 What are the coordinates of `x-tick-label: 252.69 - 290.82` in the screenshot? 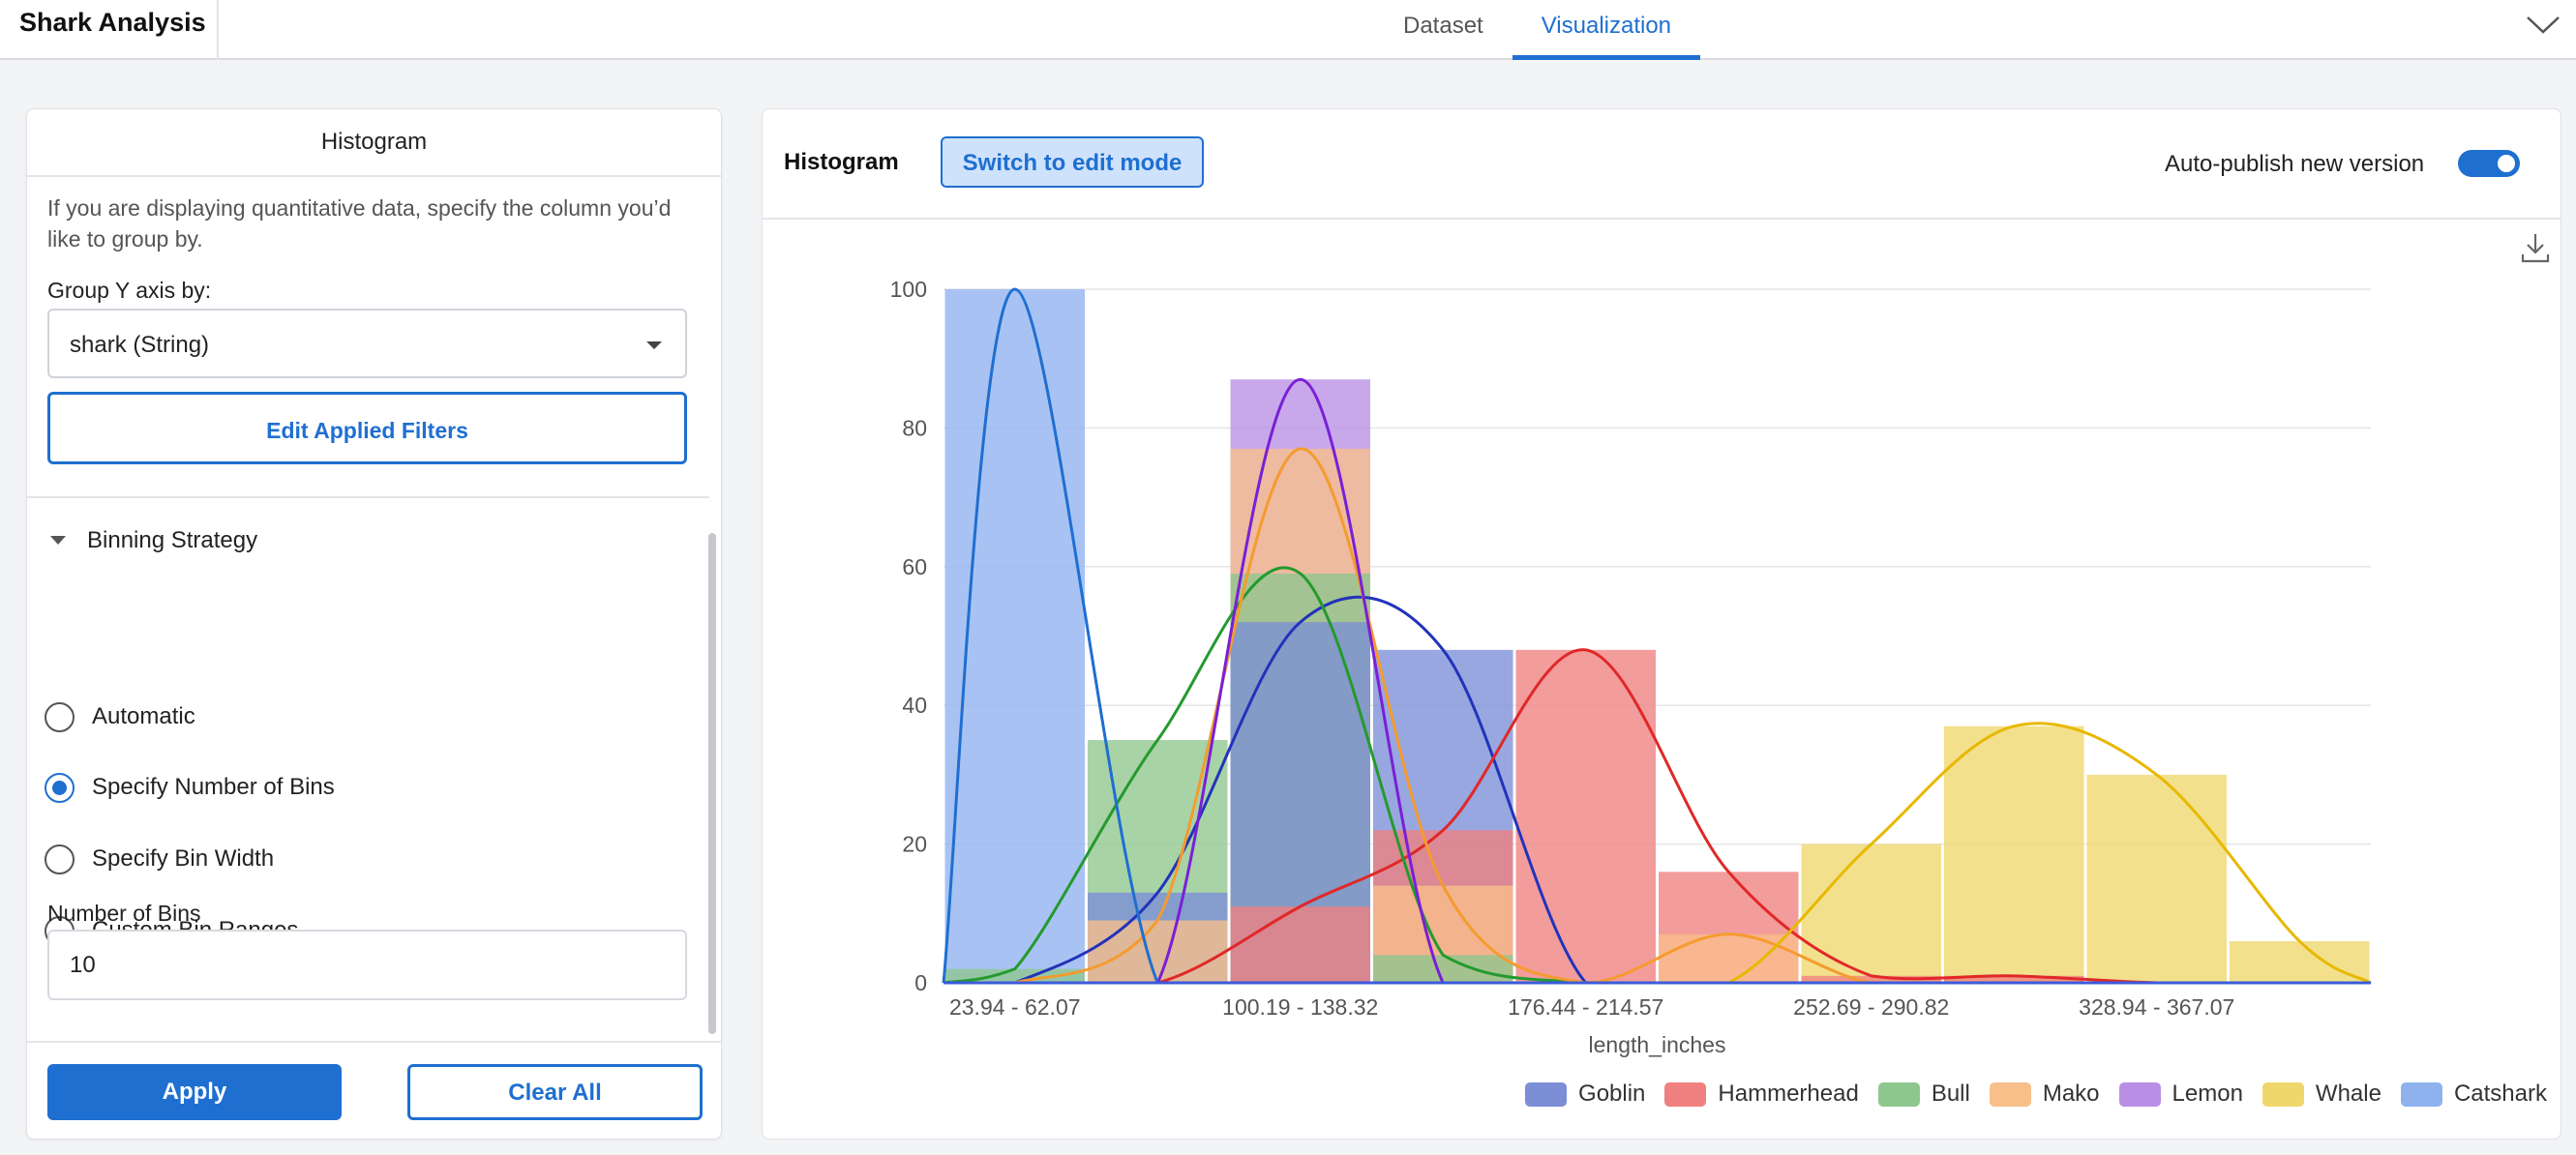 It's located at (1871, 1007).